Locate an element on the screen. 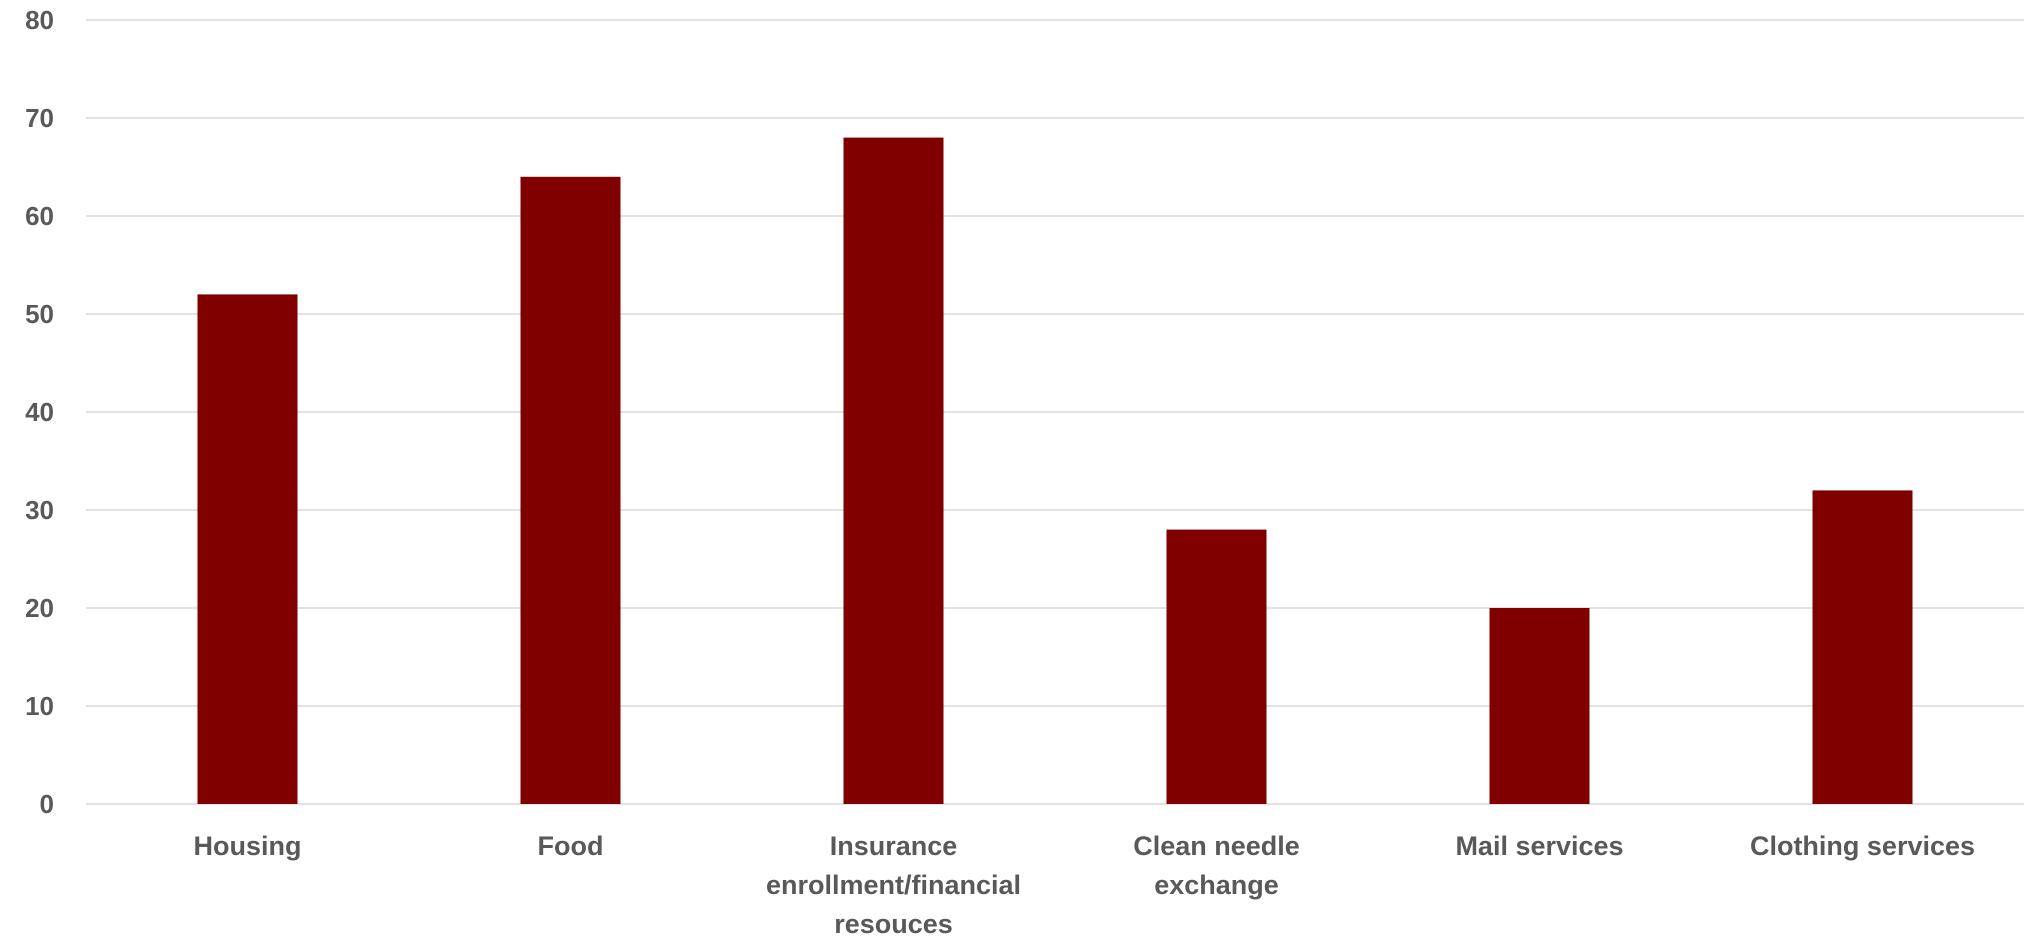 This screenshot has height=938, width=2024. x-tick-label: Food is located at coordinates (571, 846).